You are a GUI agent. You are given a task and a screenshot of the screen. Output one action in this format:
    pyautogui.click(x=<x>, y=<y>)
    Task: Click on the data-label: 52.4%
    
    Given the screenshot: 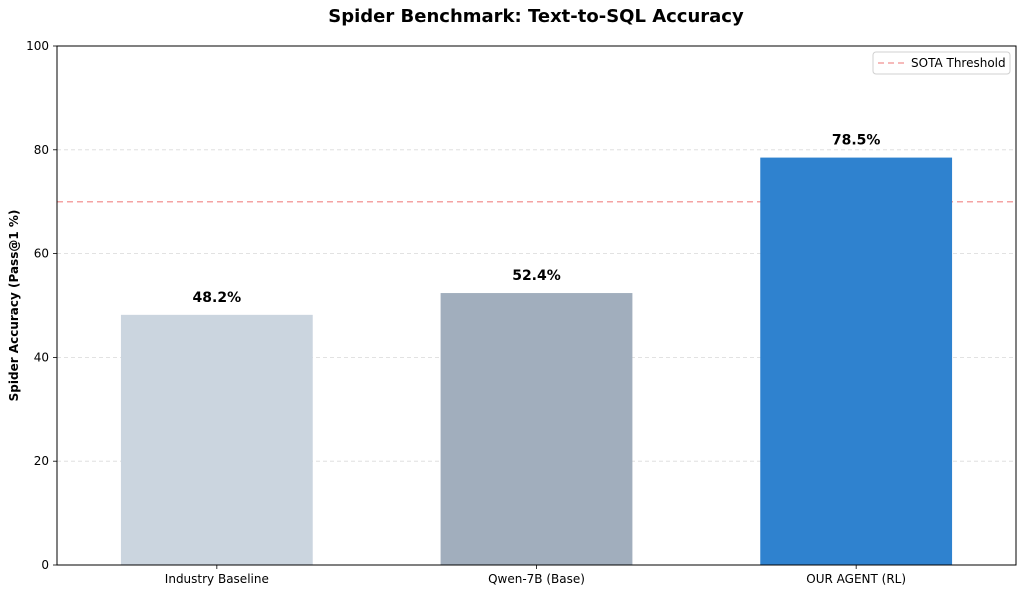 What is the action you would take?
    pyautogui.click(x=536, y=276)
    